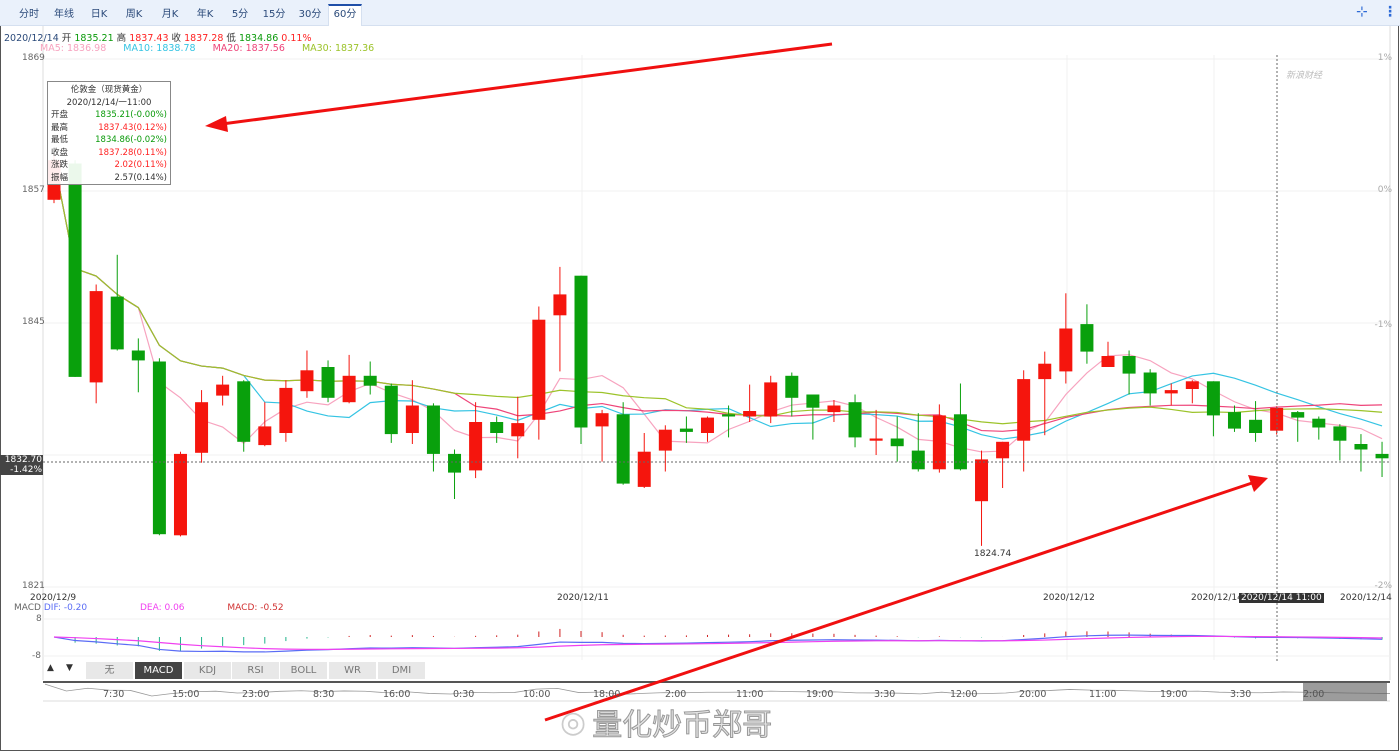 Image resolution: width=1400 pixels, height=752 pixels. Describe the element at coordinates (310, 14) in the screenshot. I see `tab-30min: 30分` at that location.